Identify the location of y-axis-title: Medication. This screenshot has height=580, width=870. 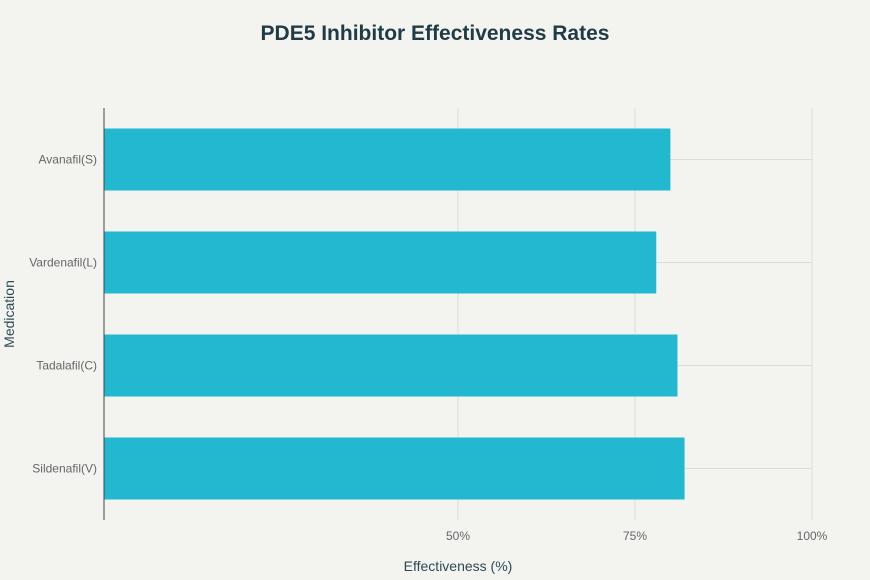
(9, 314).